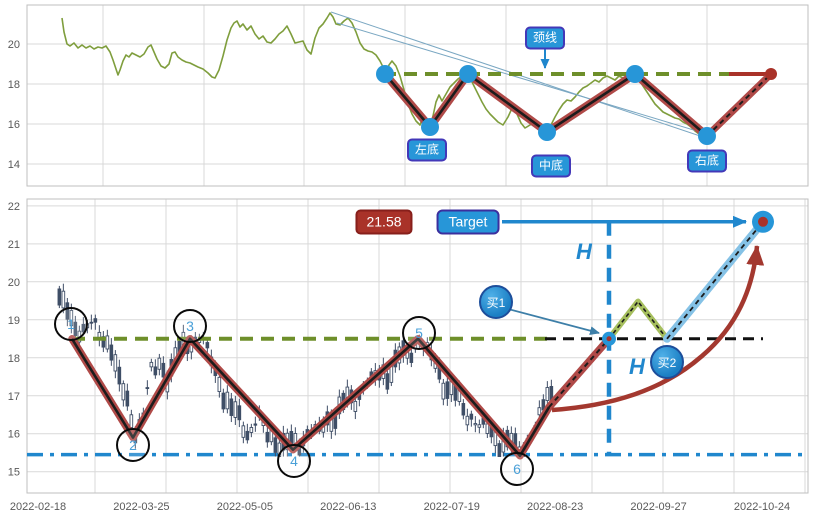 The width and height of the screenshot is (813, 520). Describe the element at coordinates (133, 445) in the screenshot. I see `swing-point-2: 2` at that location.